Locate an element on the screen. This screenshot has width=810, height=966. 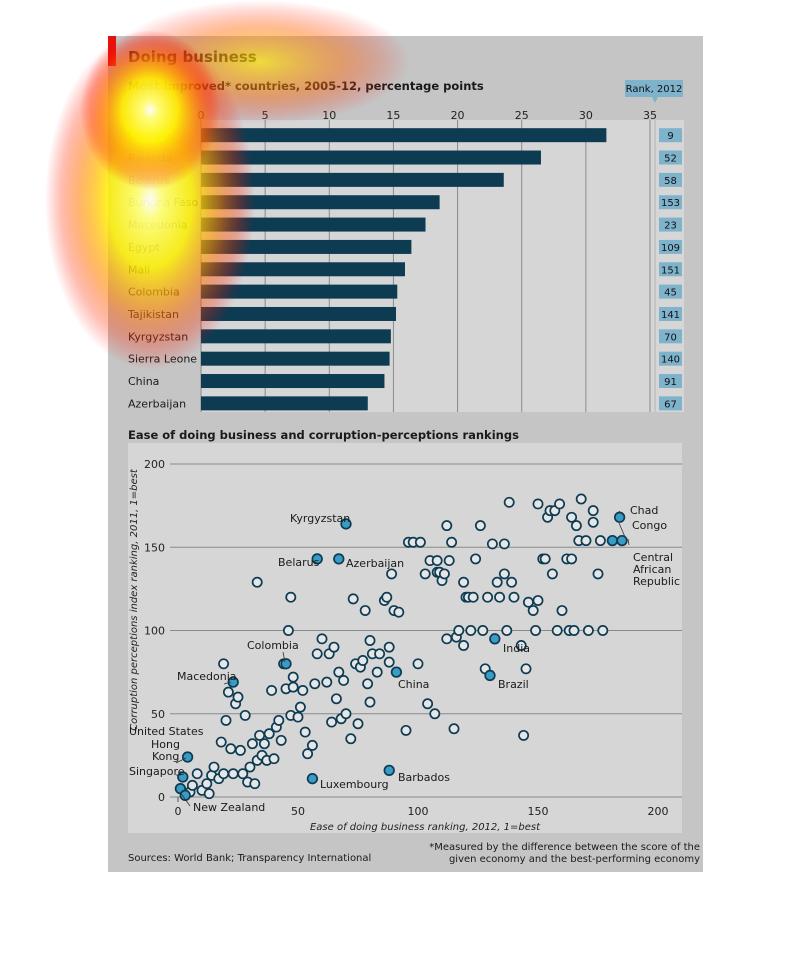
scatter-point-label: Republic is located at coordinates (656, 581).